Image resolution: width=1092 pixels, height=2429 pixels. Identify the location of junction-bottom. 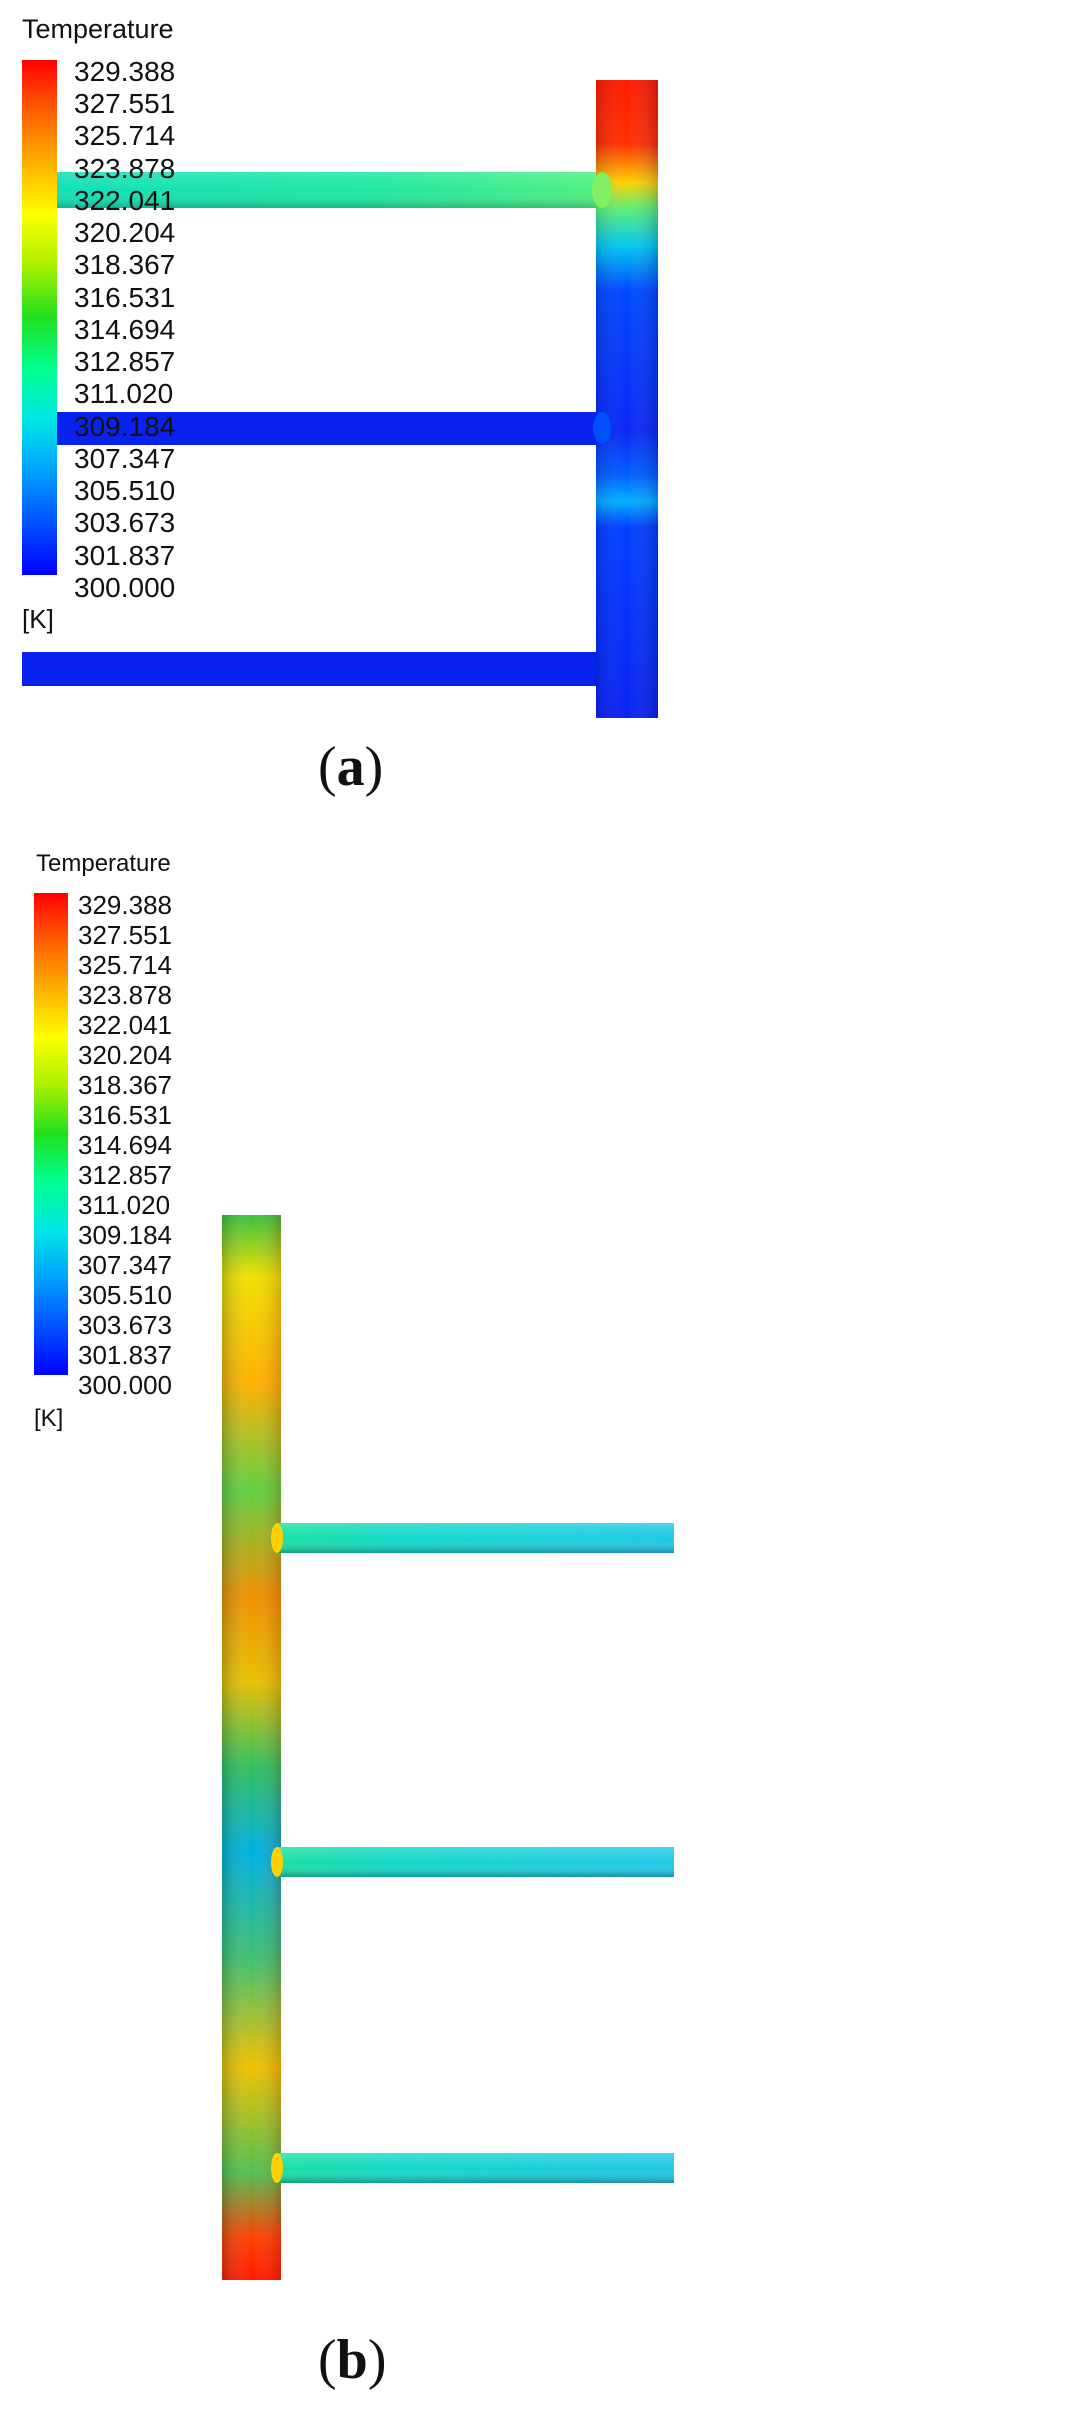
(277, 2168).